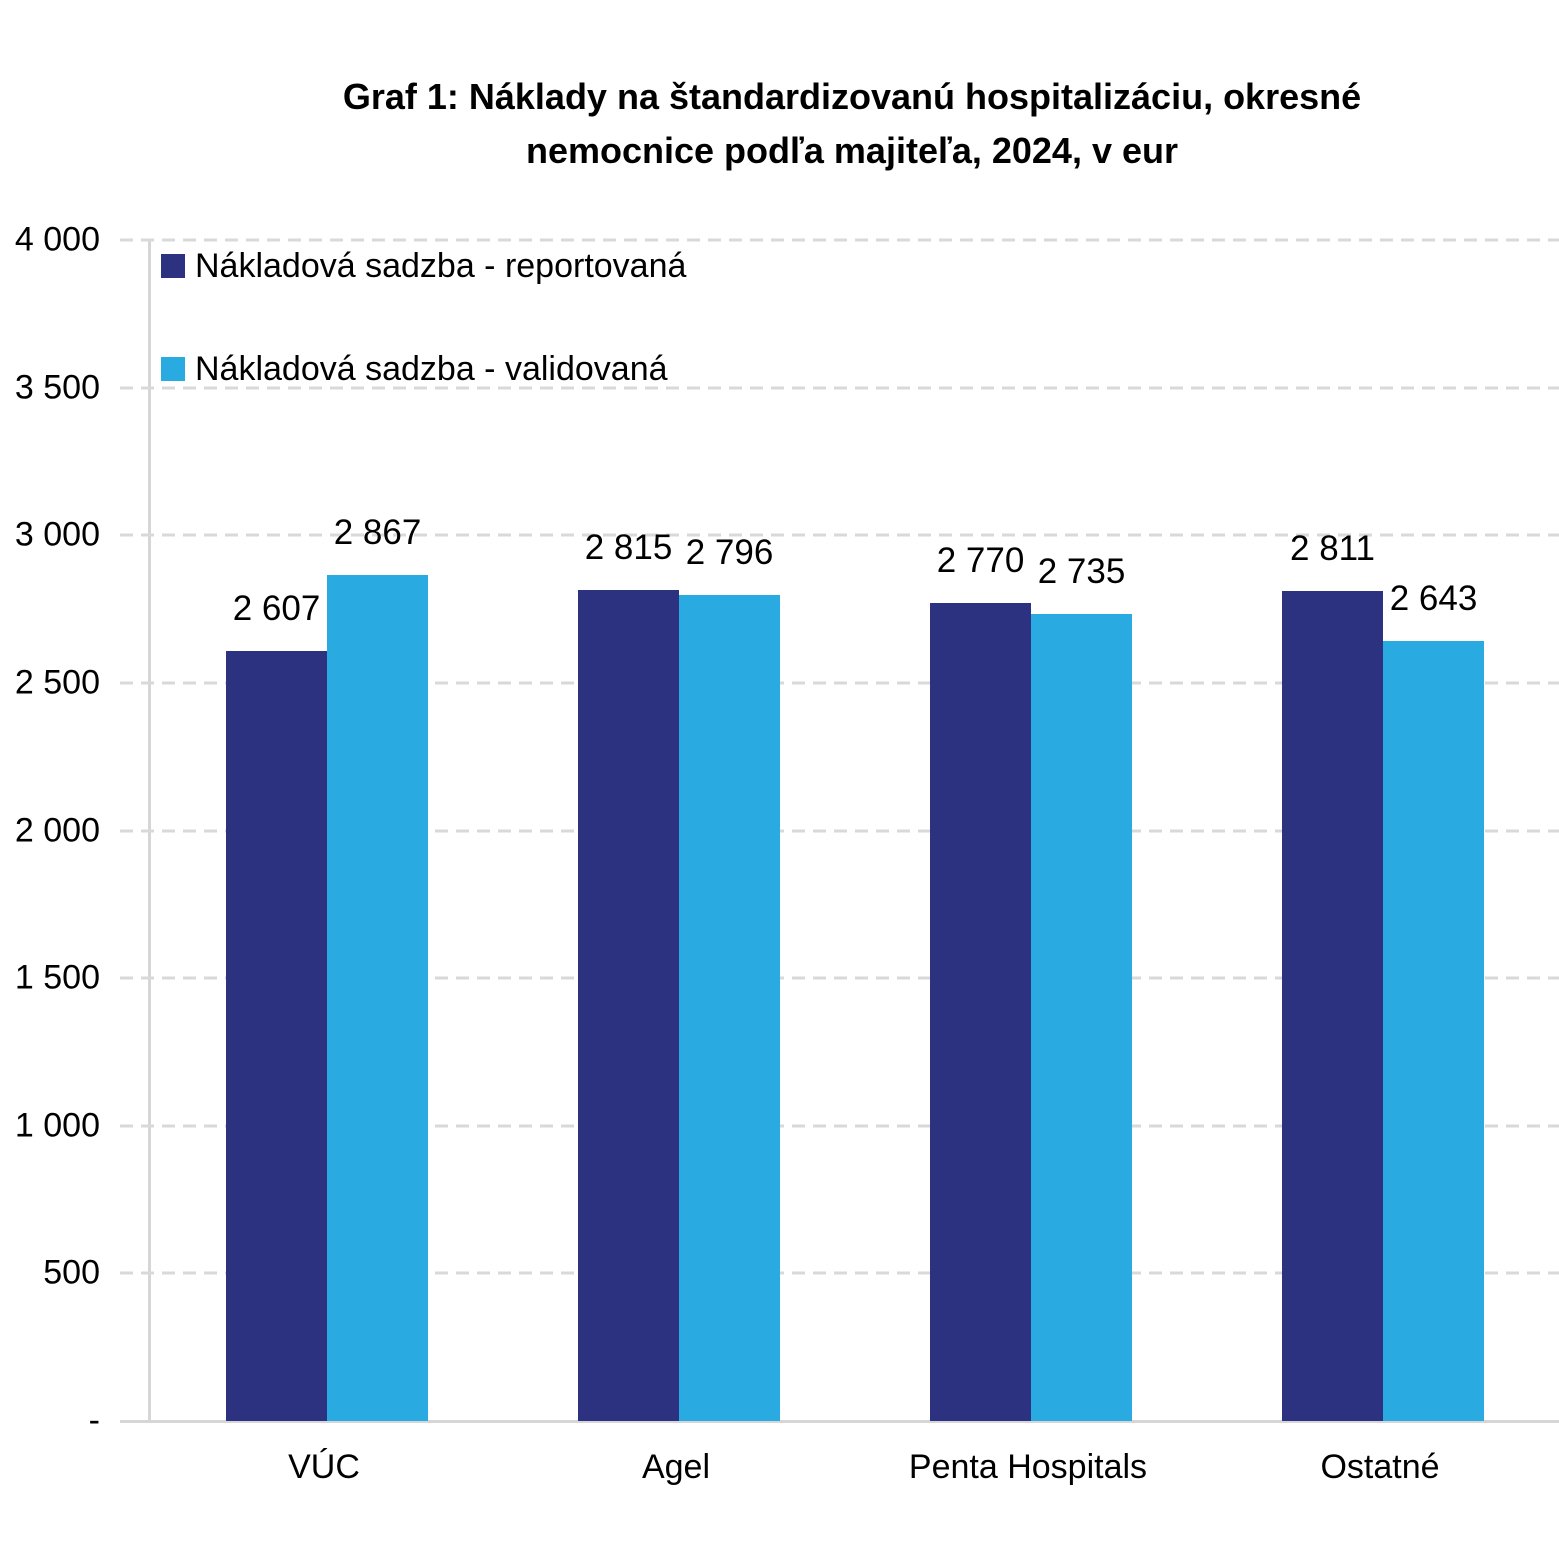 The image size is (1559, 1559). Describe the element at coordinates (431, 368) in the screenshot. I see `legend-label-validated: Nákladová sadzba - validovaná` at that location.